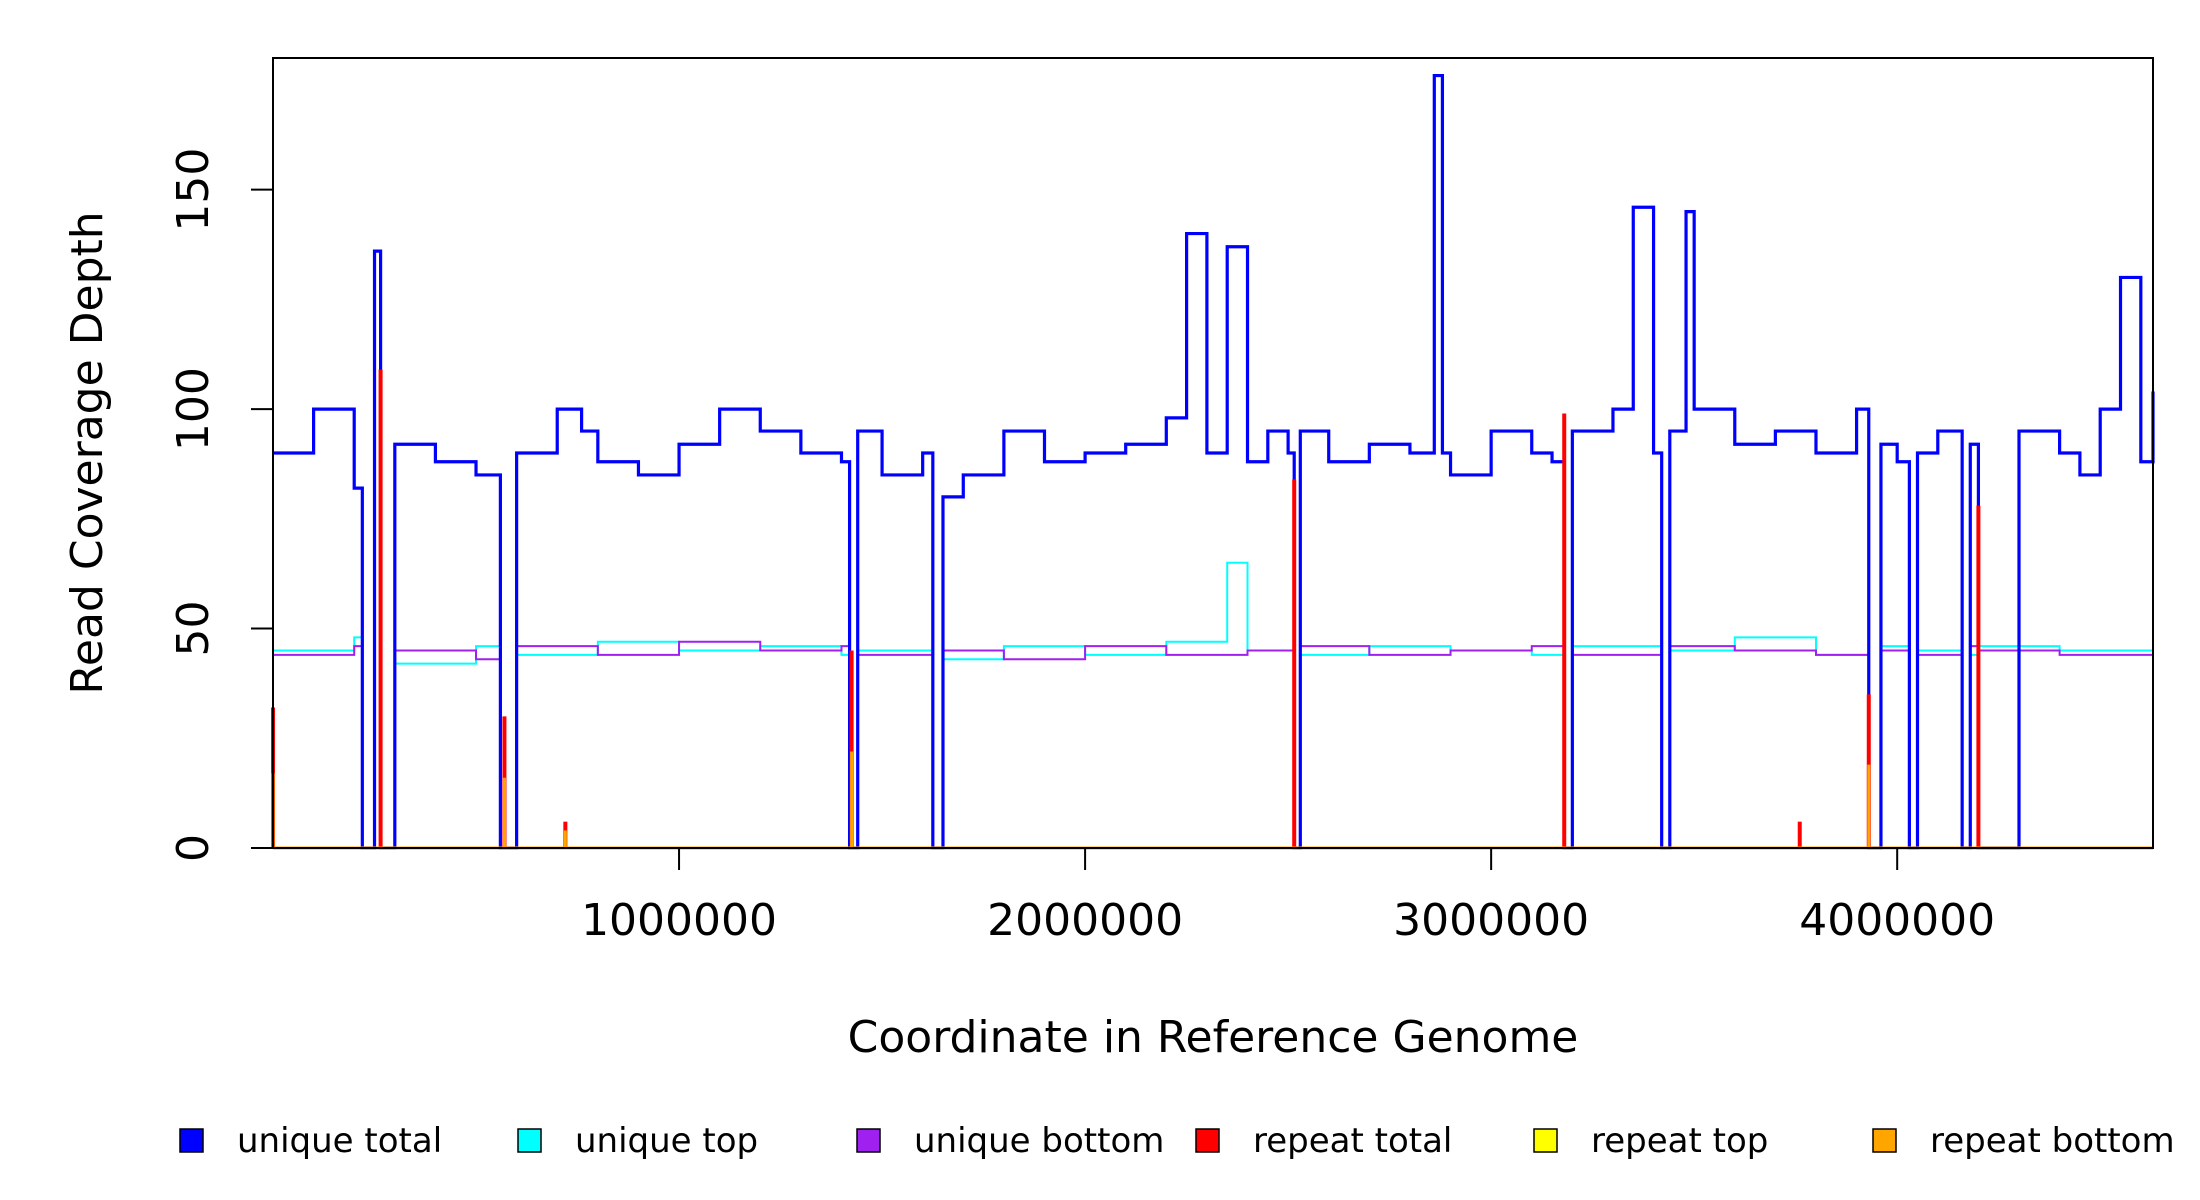 This screenshot has height=1200, width=2200. I want to click on legend-label-repeat-total: repeat total, so click(1352, 1141).